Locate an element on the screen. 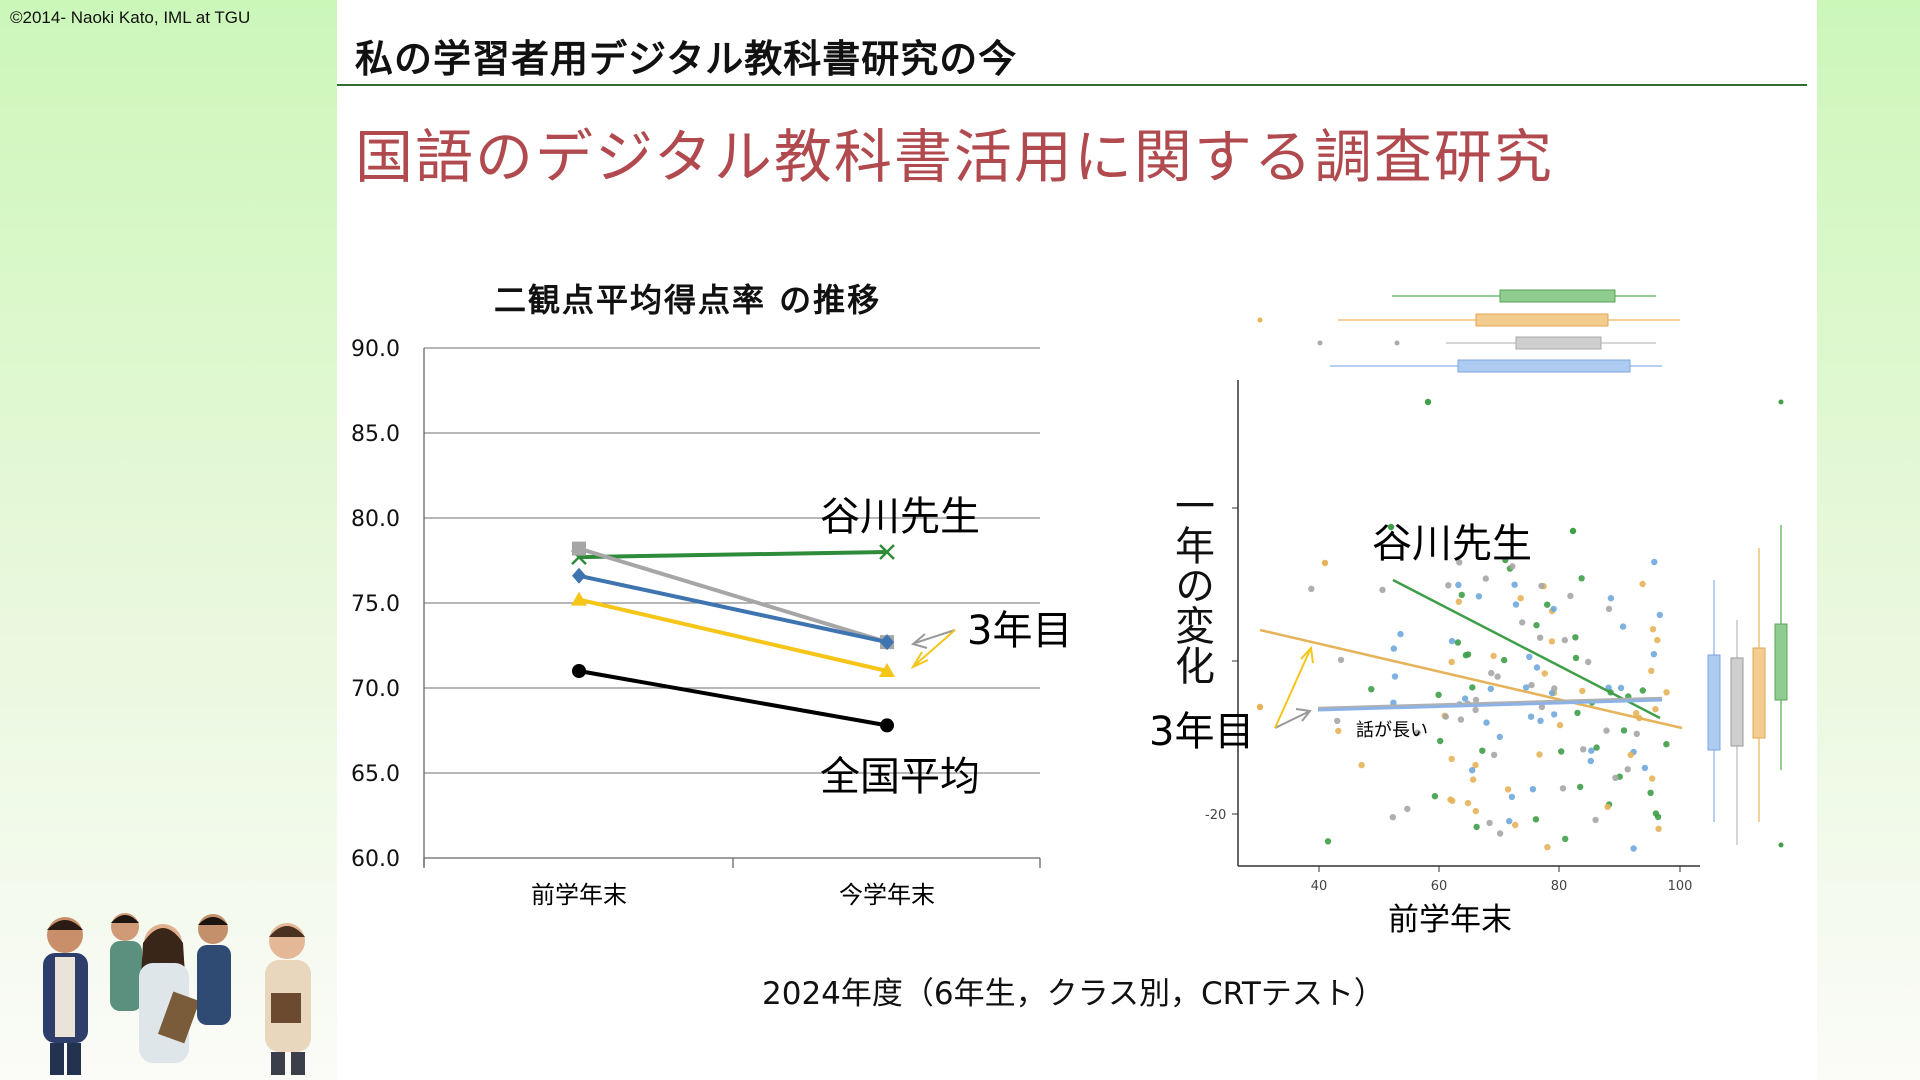  scatter-ylabel: 一年の変化 is located at coordinates (1191, 585).